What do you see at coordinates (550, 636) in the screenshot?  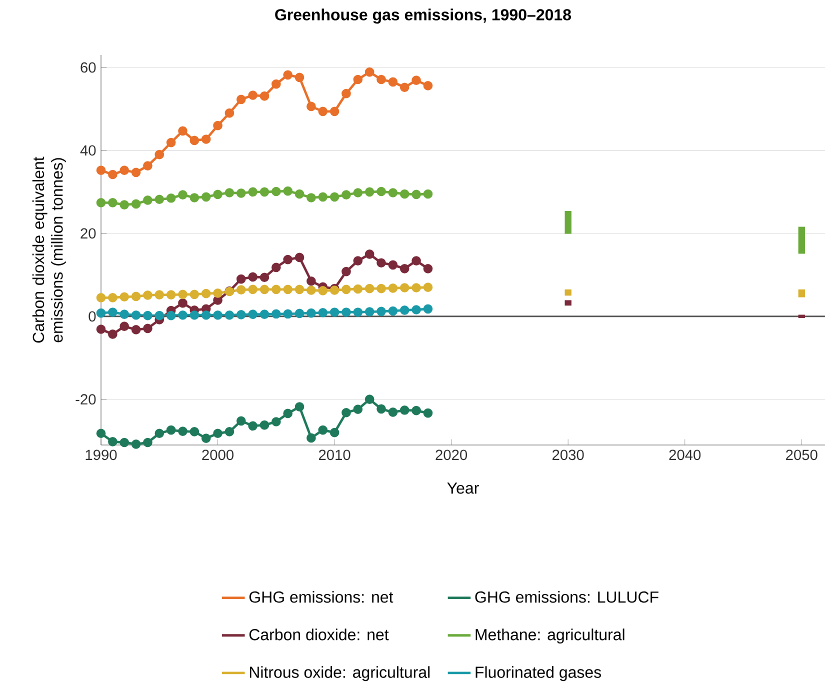 I see `legend-label: Methane: agricultural` at bounding box center [550, 636].